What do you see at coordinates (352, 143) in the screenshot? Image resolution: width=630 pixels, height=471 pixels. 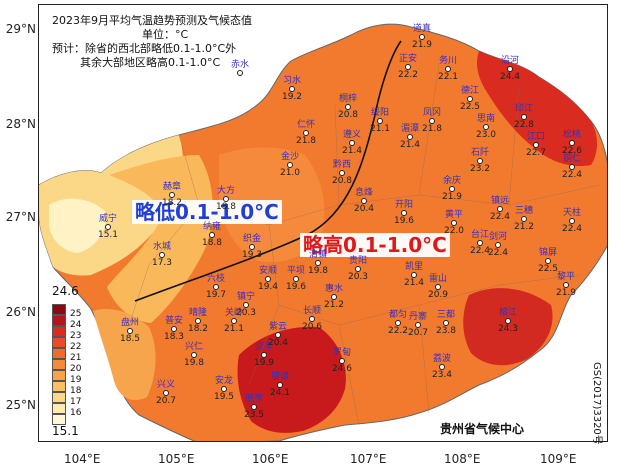 I see `station-marker: 遵义 21.4` at bounding box center [352, 143].